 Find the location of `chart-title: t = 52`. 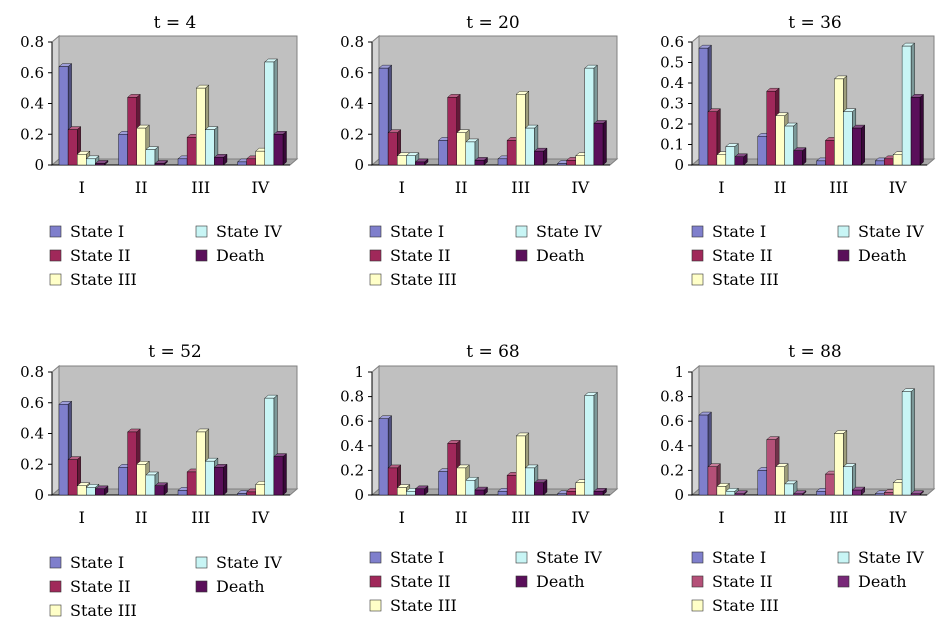

chart-title: t = 52 is located at coordinates (175, 352).